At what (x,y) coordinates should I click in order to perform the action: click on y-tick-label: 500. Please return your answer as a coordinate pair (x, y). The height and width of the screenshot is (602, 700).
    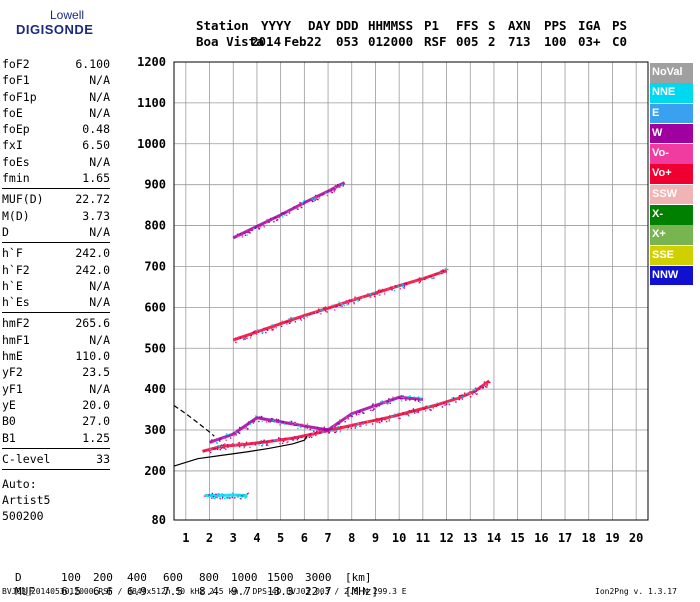
    Looking at the image, I should click on (155, 348).